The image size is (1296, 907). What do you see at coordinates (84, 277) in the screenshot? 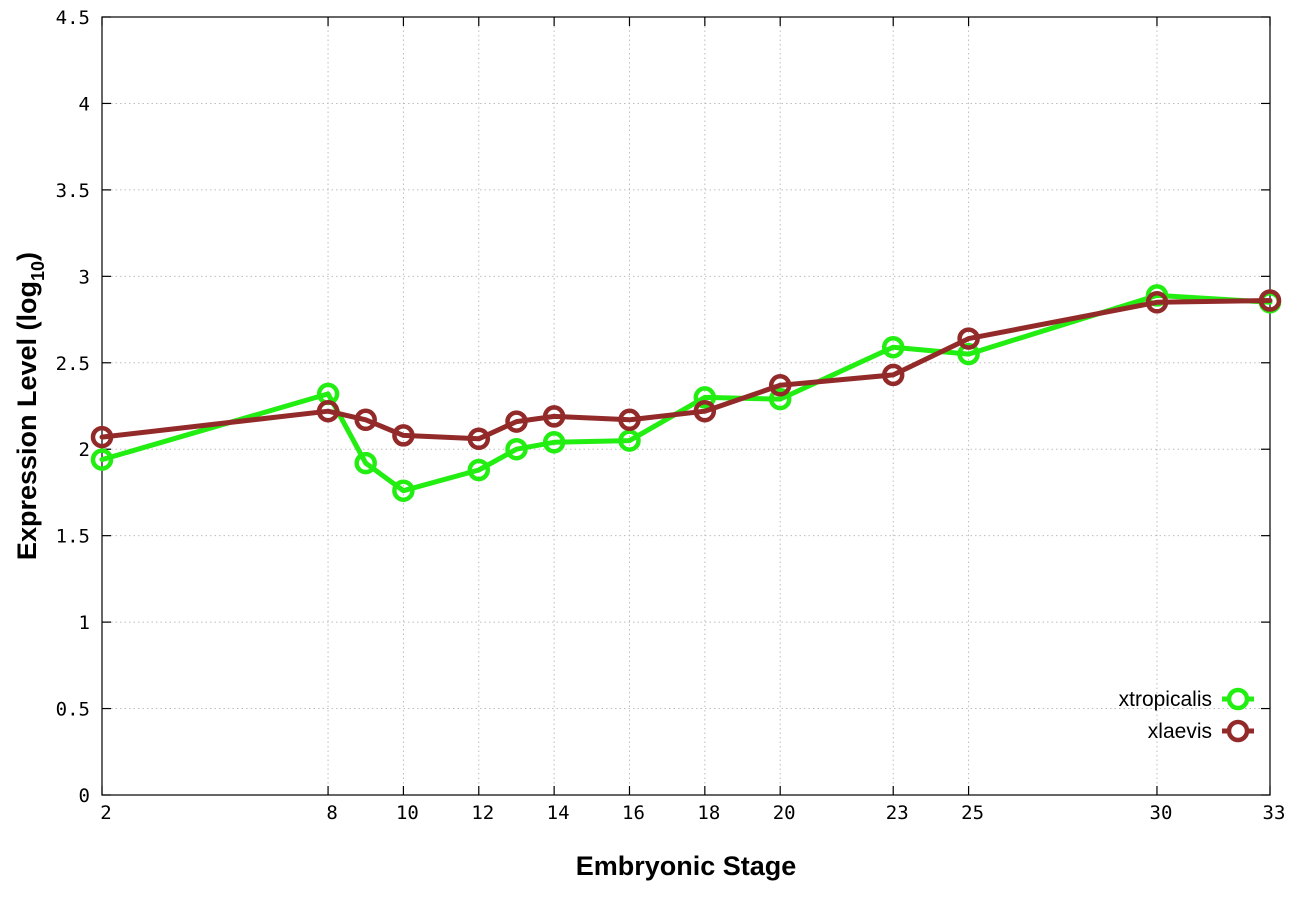
I see `y-tick-label: 3` at bounding box center [84, 277].